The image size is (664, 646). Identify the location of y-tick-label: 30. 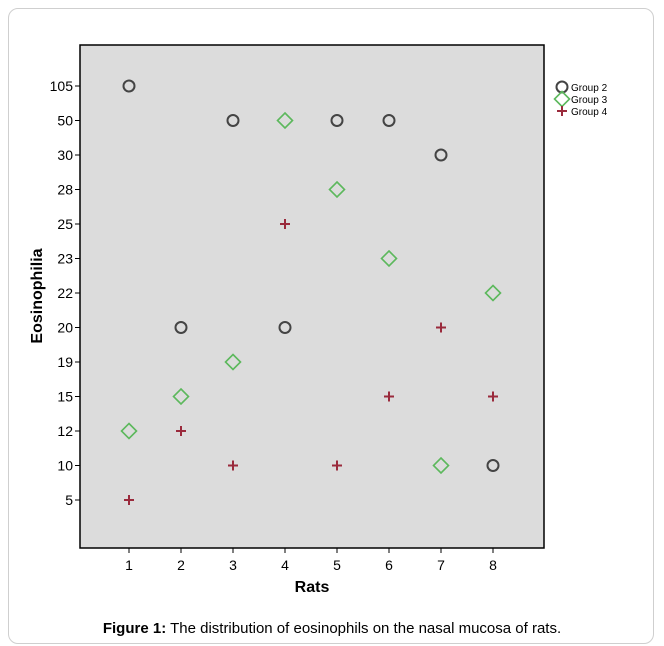
(65, 155).